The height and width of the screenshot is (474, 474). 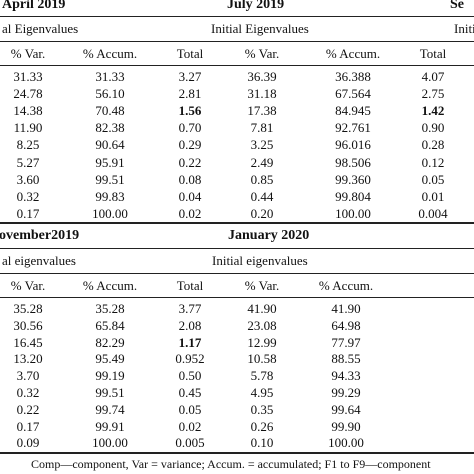 I want to click on table2-cell: 0.26, so click(x=262, y=426).